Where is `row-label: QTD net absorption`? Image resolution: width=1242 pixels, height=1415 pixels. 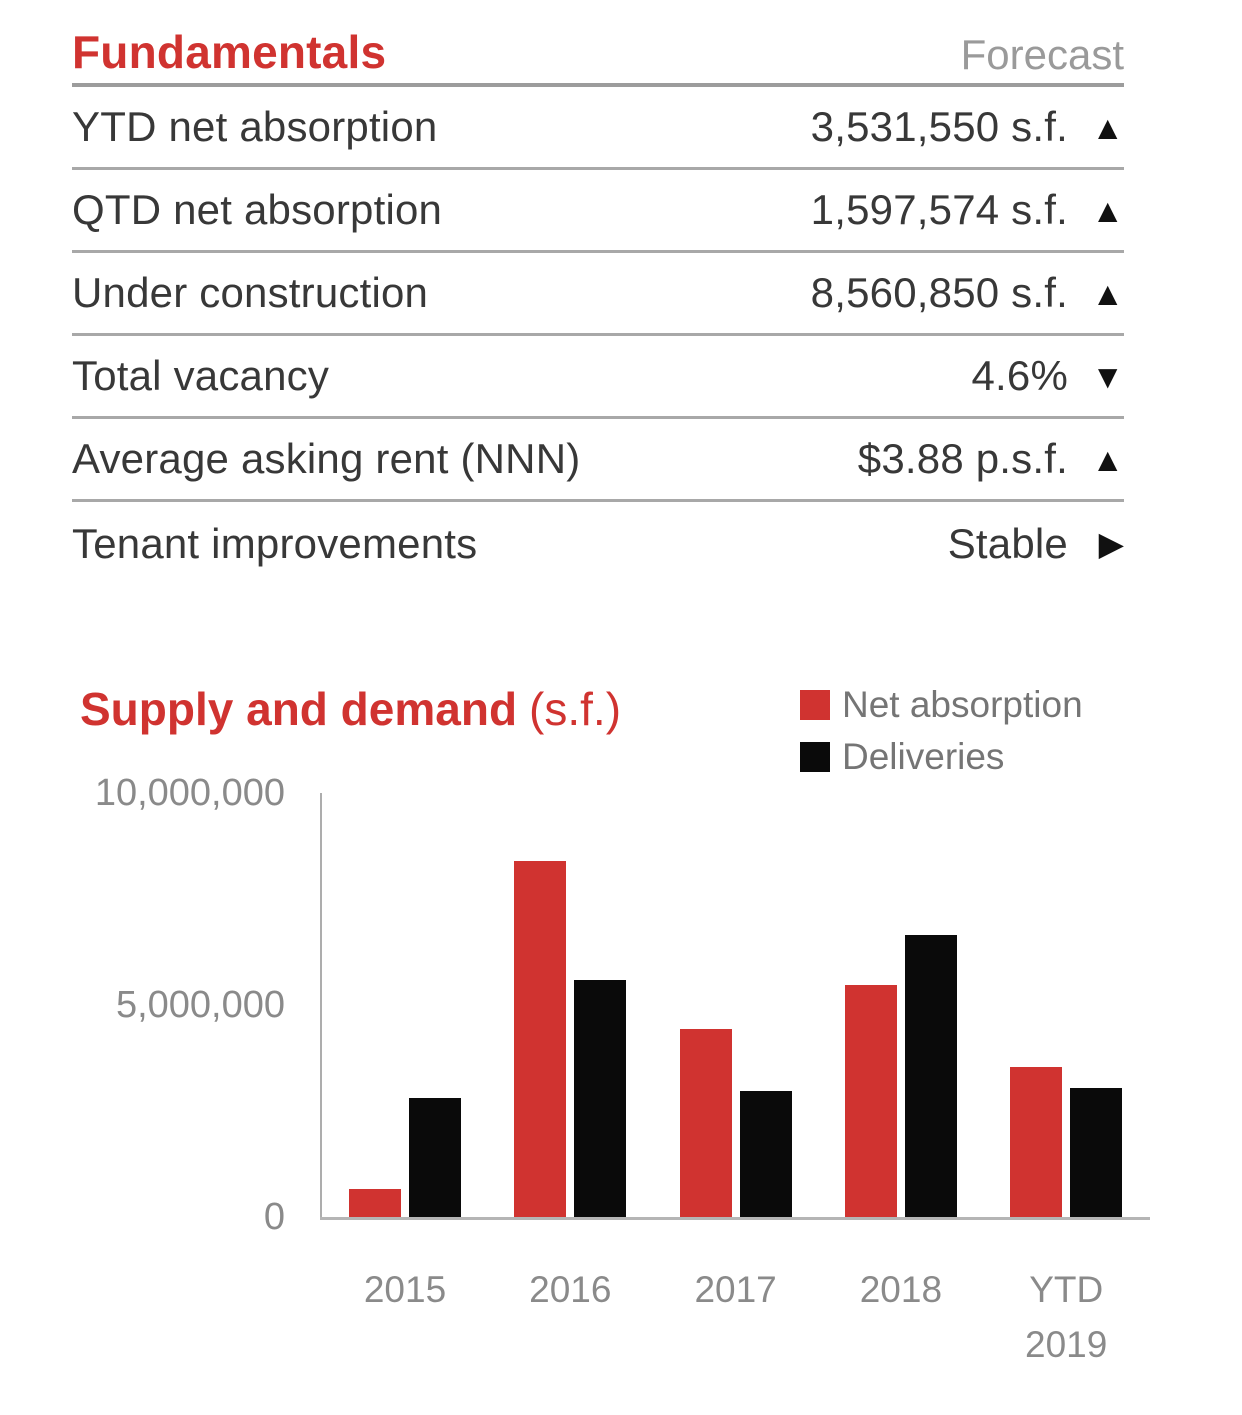 row-label: QTD net absorption is located at coordinates (257, 209).